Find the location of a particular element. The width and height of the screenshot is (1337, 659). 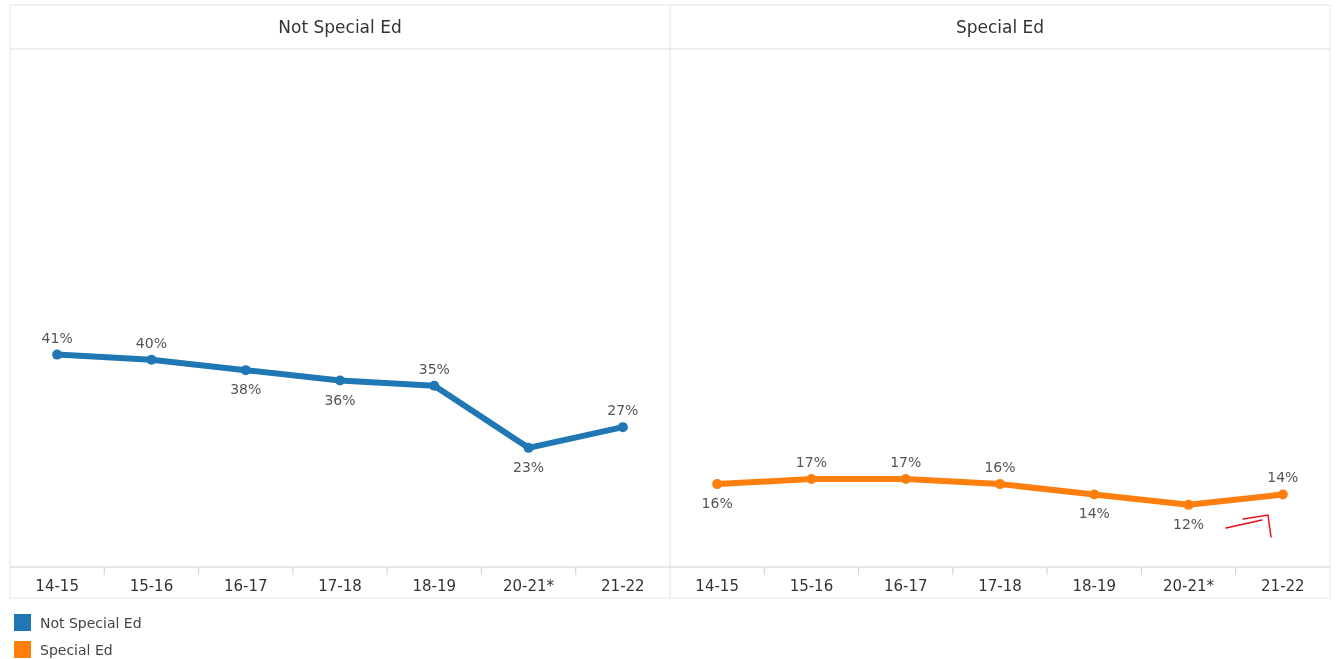

chart-title: Special Ed is located at coordinates (1000, 27).